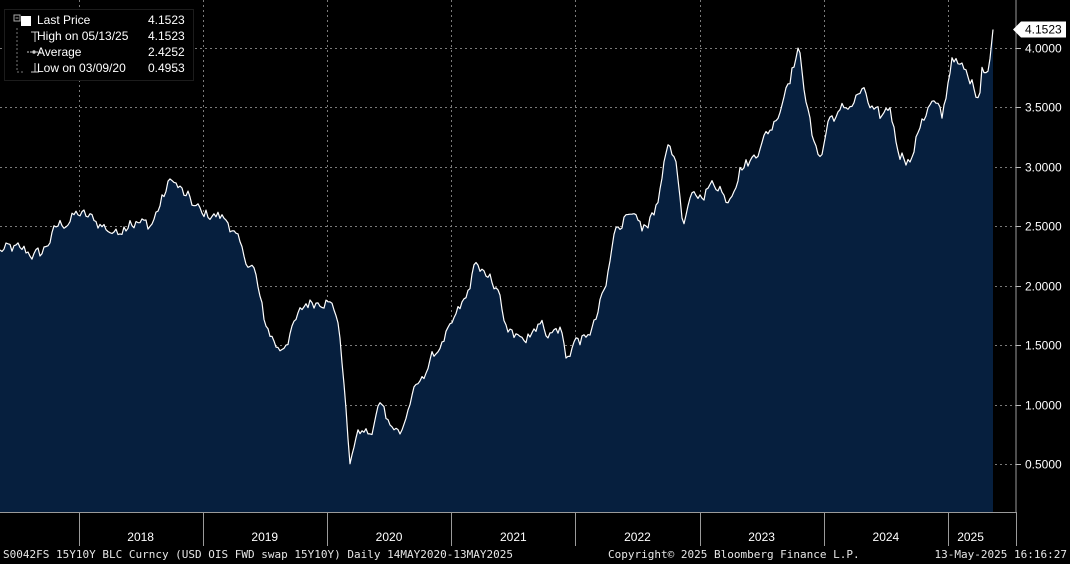  What do you see at coordinates (100, 20) in the screenshot?
I see `legend-last-price: Last Price 4.1523` at bounding box center [100, 20].